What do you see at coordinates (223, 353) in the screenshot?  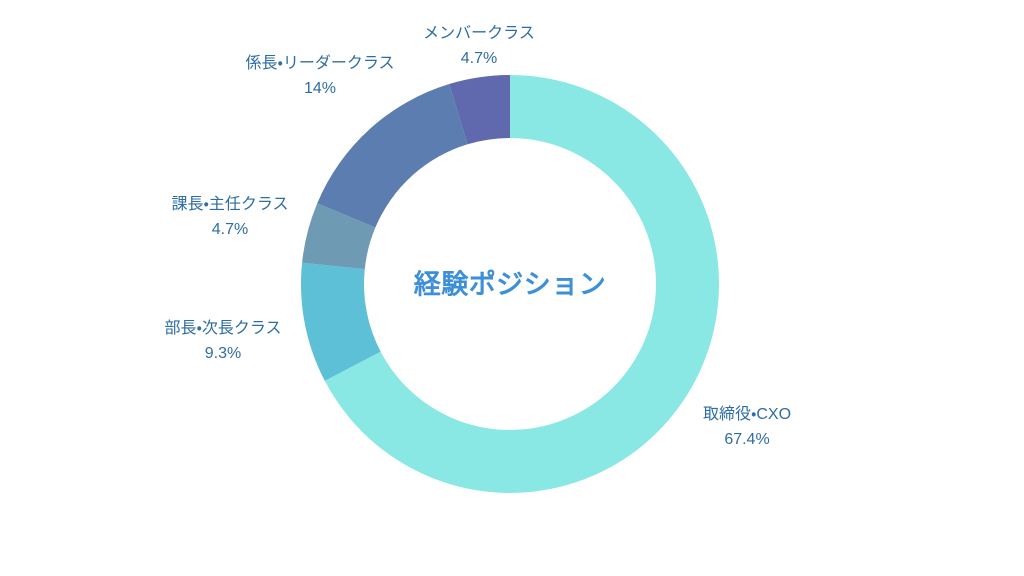 I see `segment-label-value: 9.3%` at bounding box center [223, 353].